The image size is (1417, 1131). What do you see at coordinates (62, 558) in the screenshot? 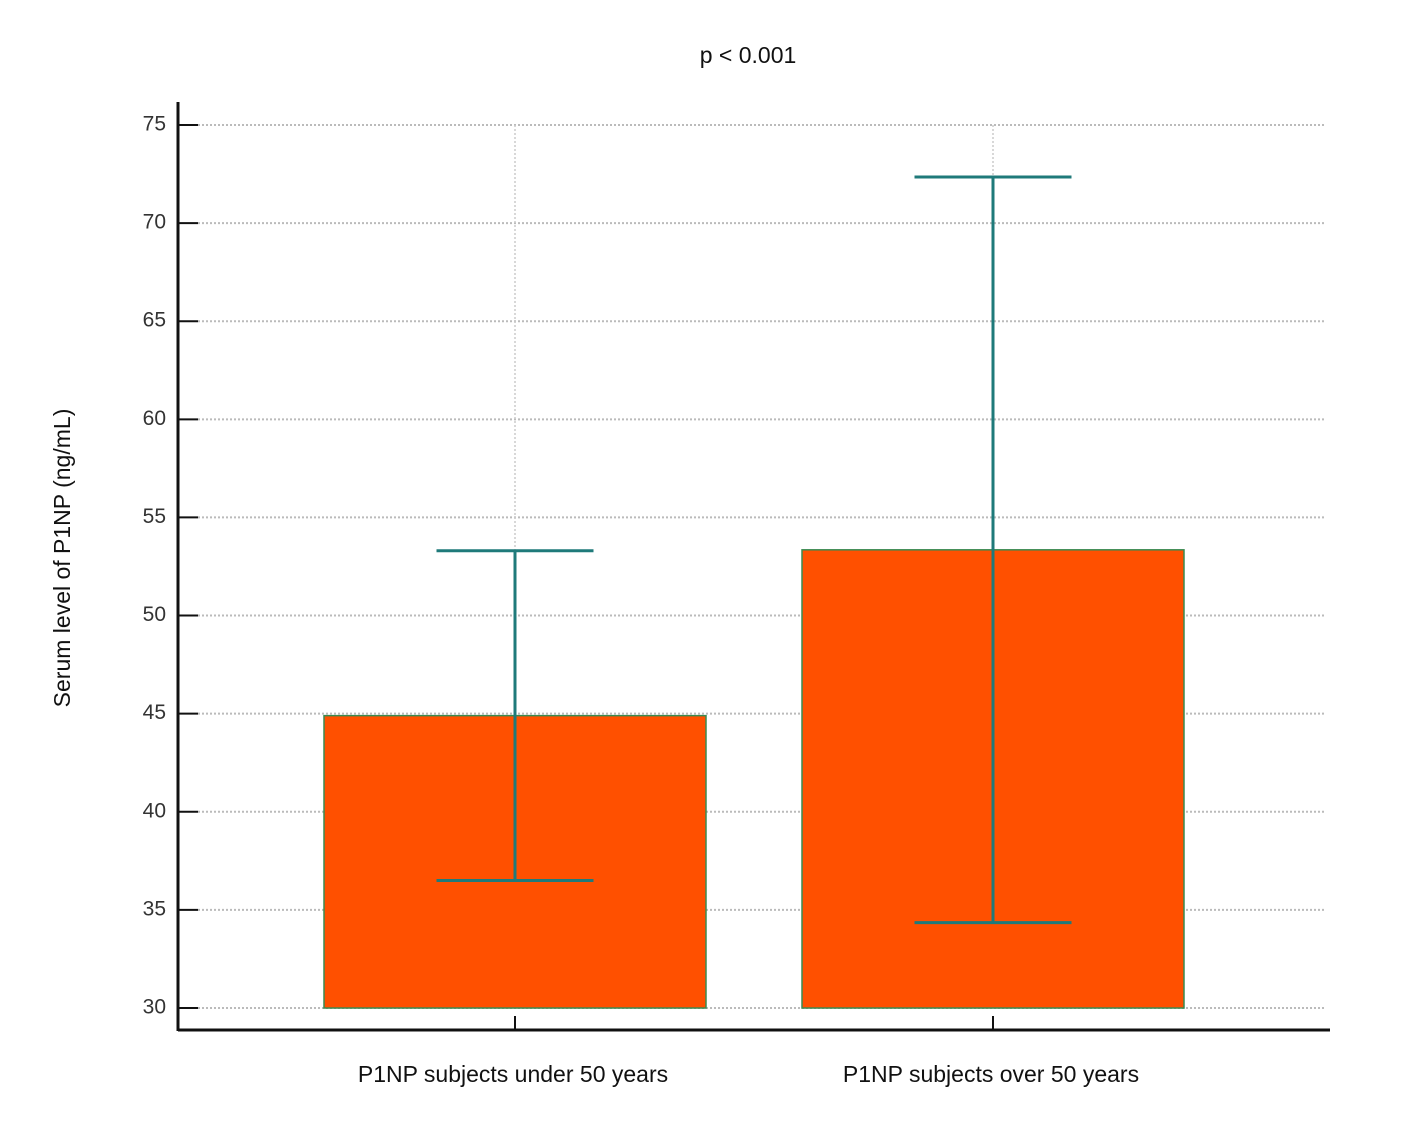
I see `y-axis-label: Serum level of P1NP (ng/mL)` at bounding box center [62, 558].